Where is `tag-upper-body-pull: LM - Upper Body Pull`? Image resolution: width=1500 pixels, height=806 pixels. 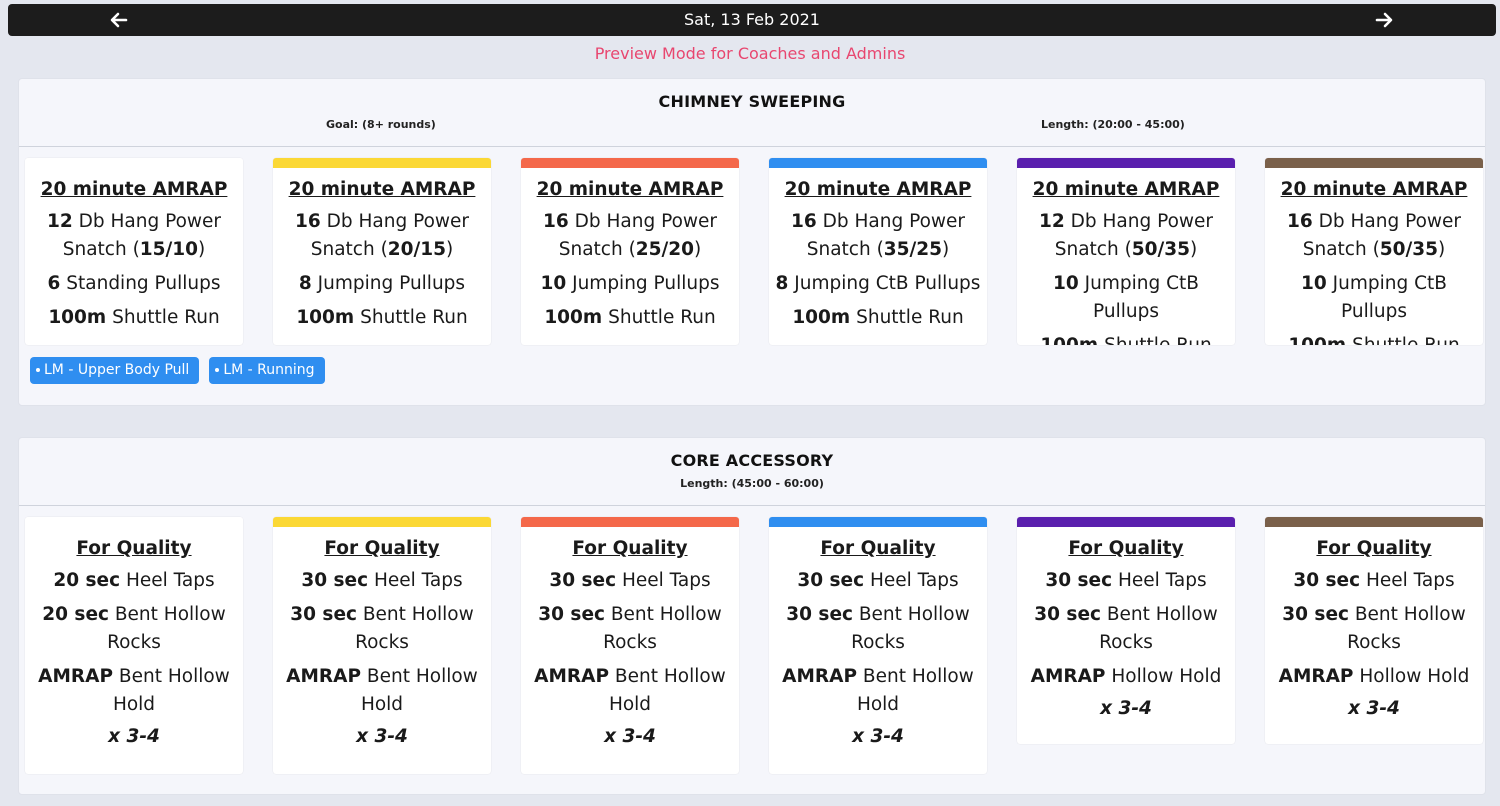
tag-upper-body-pull: LM - Upper Body Pull is located at coordinates (115, 370).